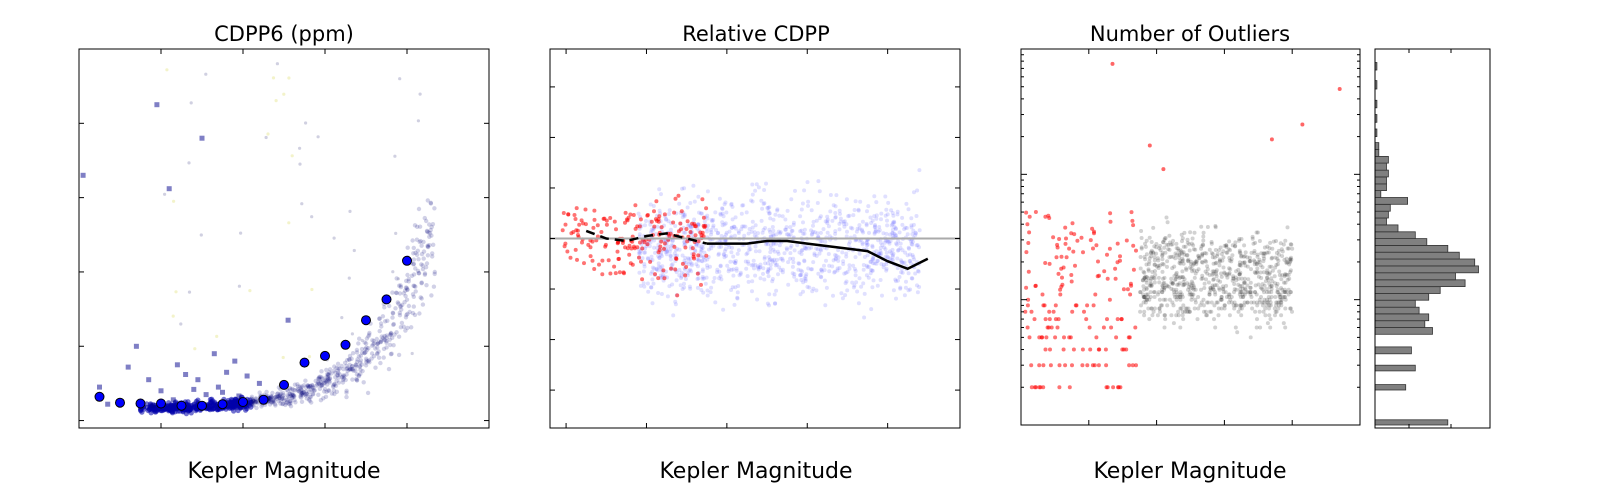  What do you see at coordinates (99, 396) in the screenshot?
I see `cdpp-median-marker` at bounding box center [99, 396].